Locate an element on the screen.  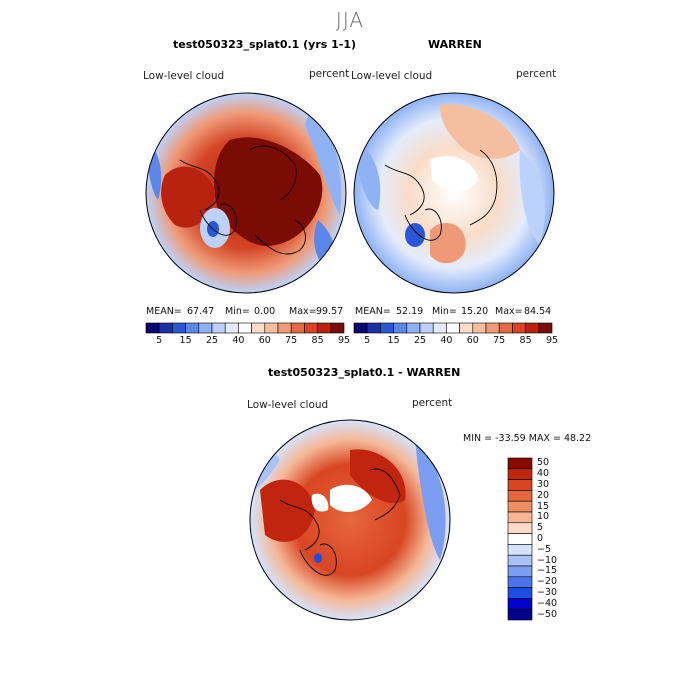
diff-map-border is located at coordinates (350, 520).